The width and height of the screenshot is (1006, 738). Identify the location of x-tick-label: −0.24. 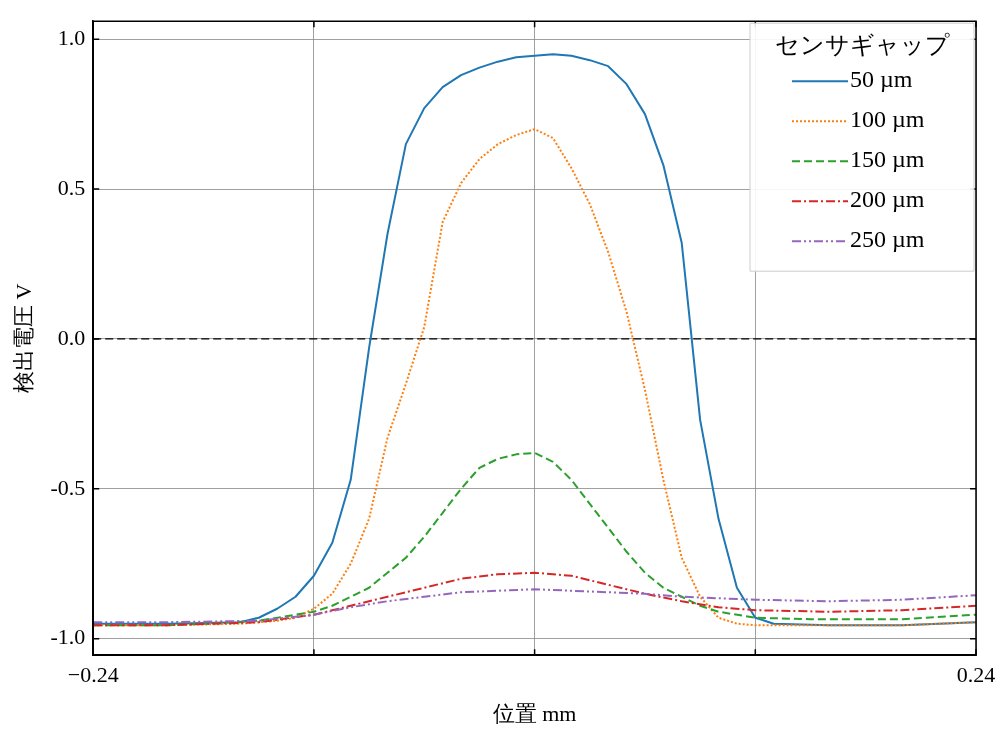
(93, 675).